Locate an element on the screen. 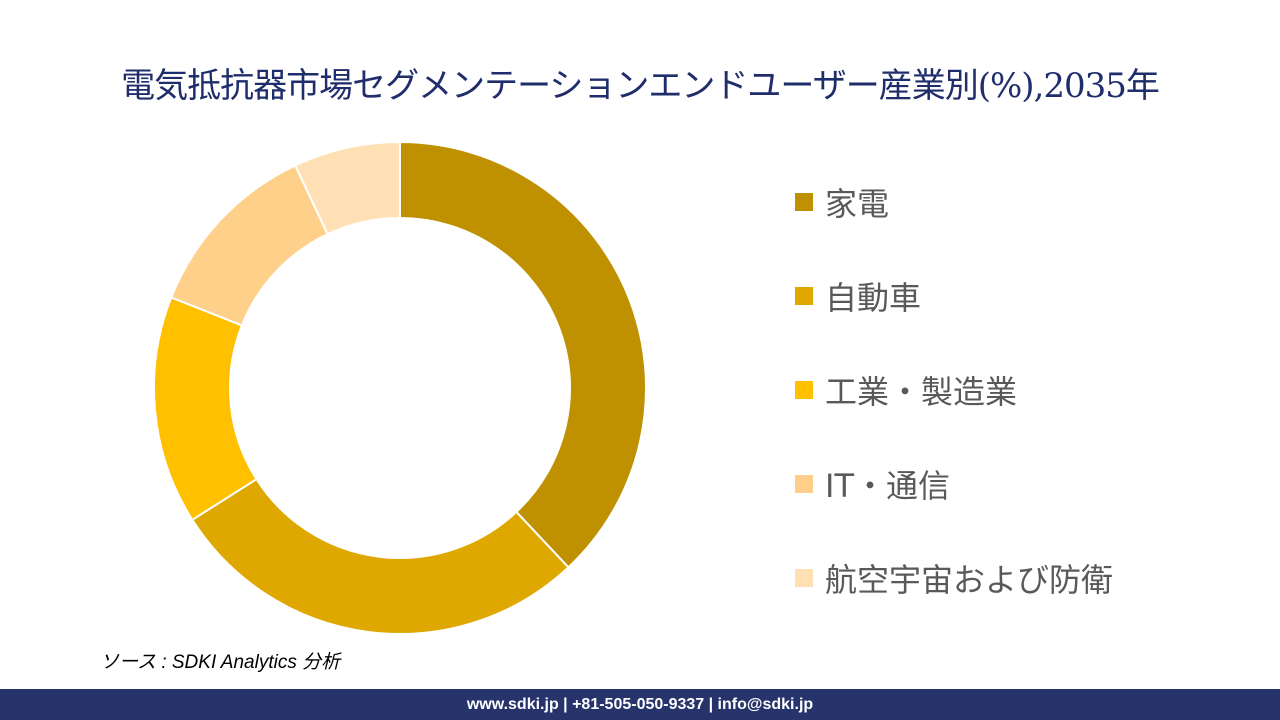 Image resolution: width=1280 pixels, height=720 pixels. legend-item: IT・通信 is located at coordinates (954, 483).